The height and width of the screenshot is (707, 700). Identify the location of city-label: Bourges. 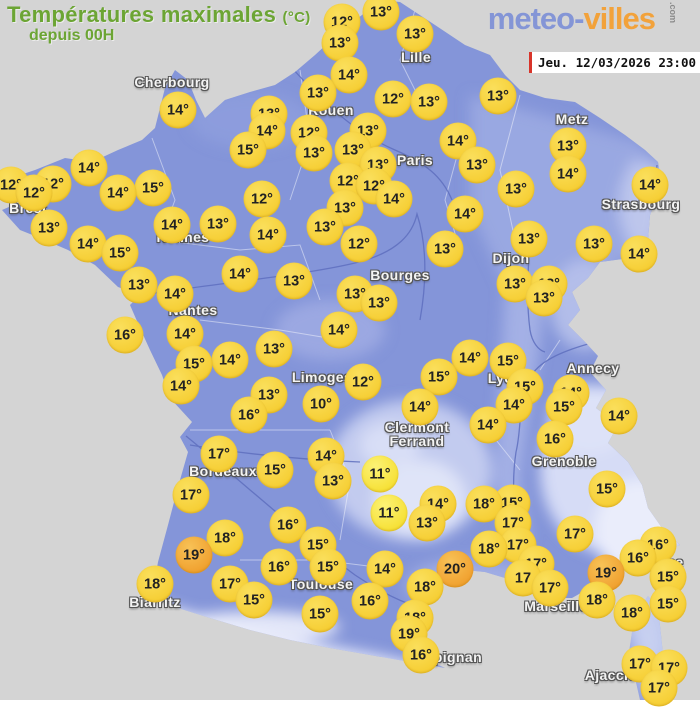
(400, 275).